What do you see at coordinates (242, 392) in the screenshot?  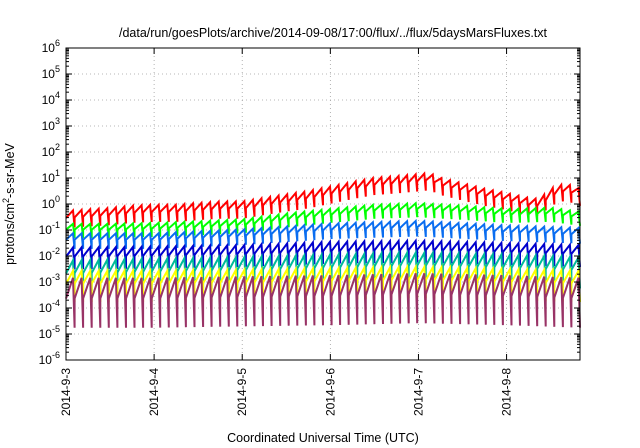 I see `x-tick-label: 2014-9-5` at bounding box center [242, 392].